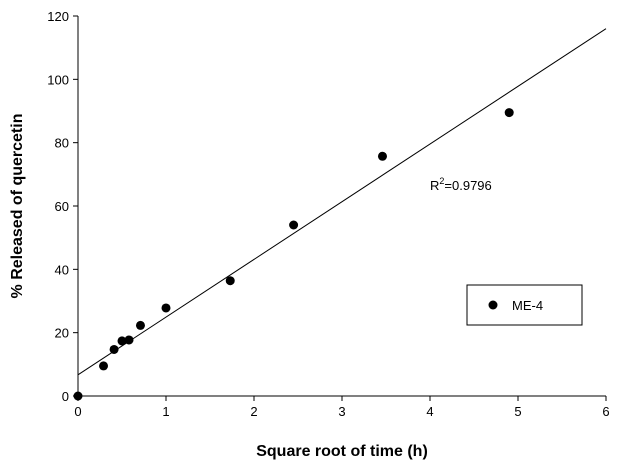 The image size is (621, 468). I want to click on y-tick-label: 100, so click(58, 79).